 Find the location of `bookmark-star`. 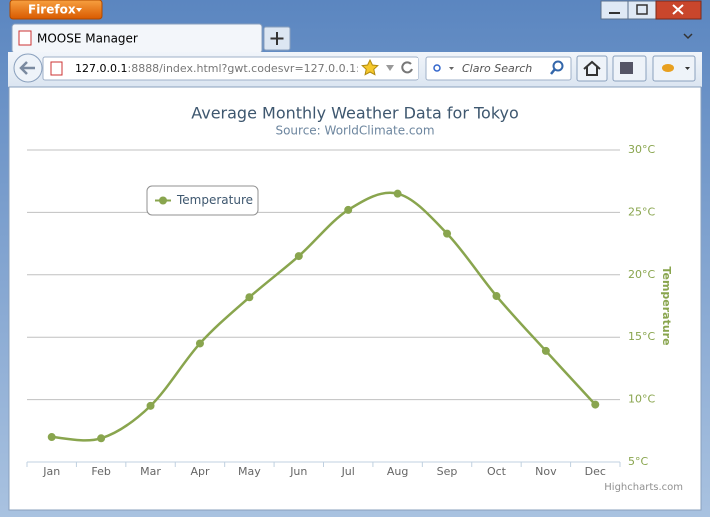

bookmark-star is located at coordinates (370, 67).